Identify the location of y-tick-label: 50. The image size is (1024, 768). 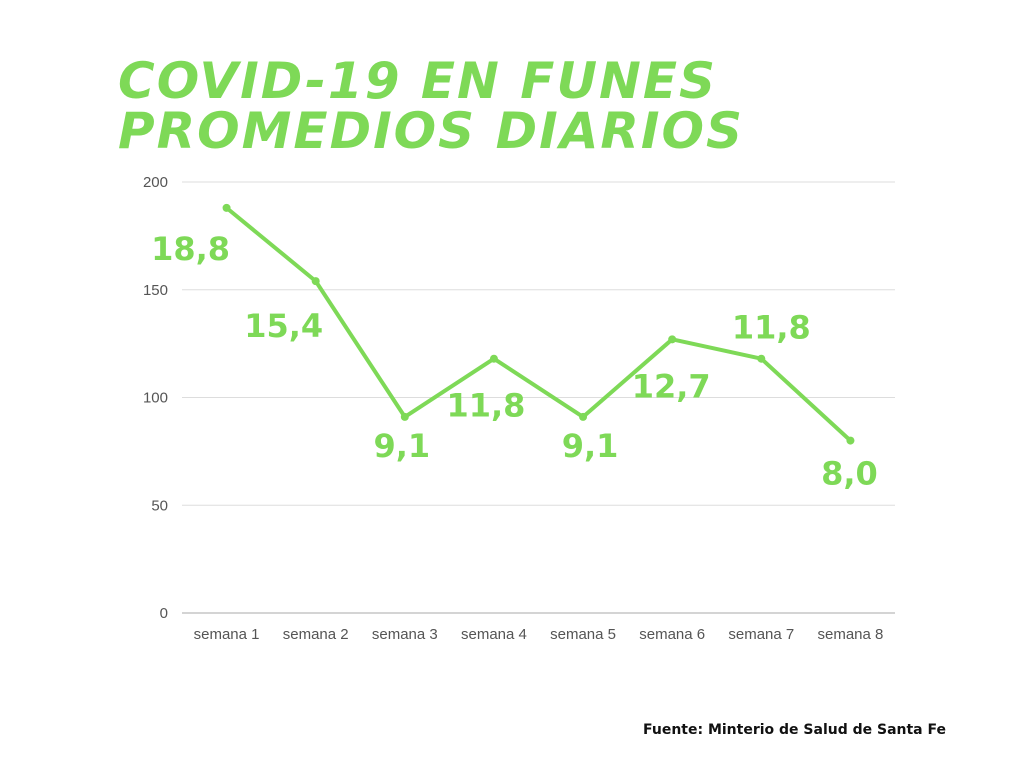
(159, 505).